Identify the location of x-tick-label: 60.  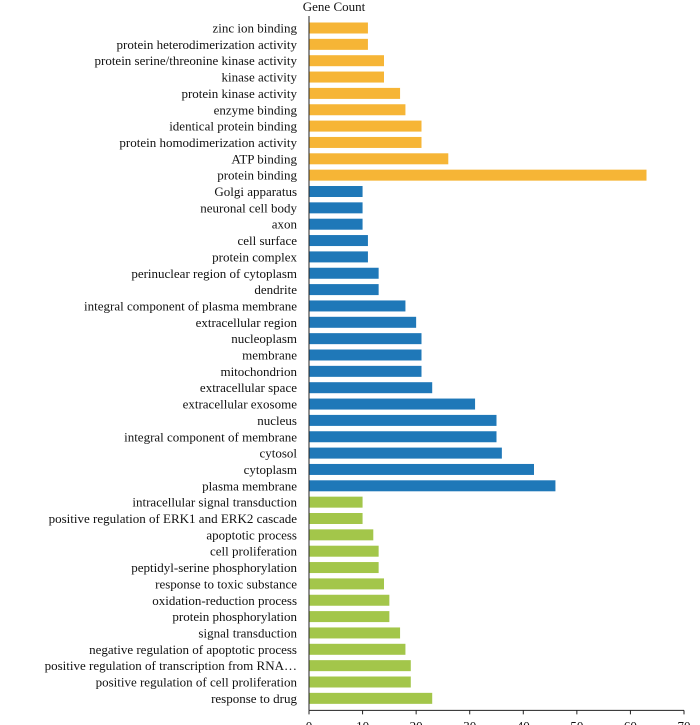
(630, 721).